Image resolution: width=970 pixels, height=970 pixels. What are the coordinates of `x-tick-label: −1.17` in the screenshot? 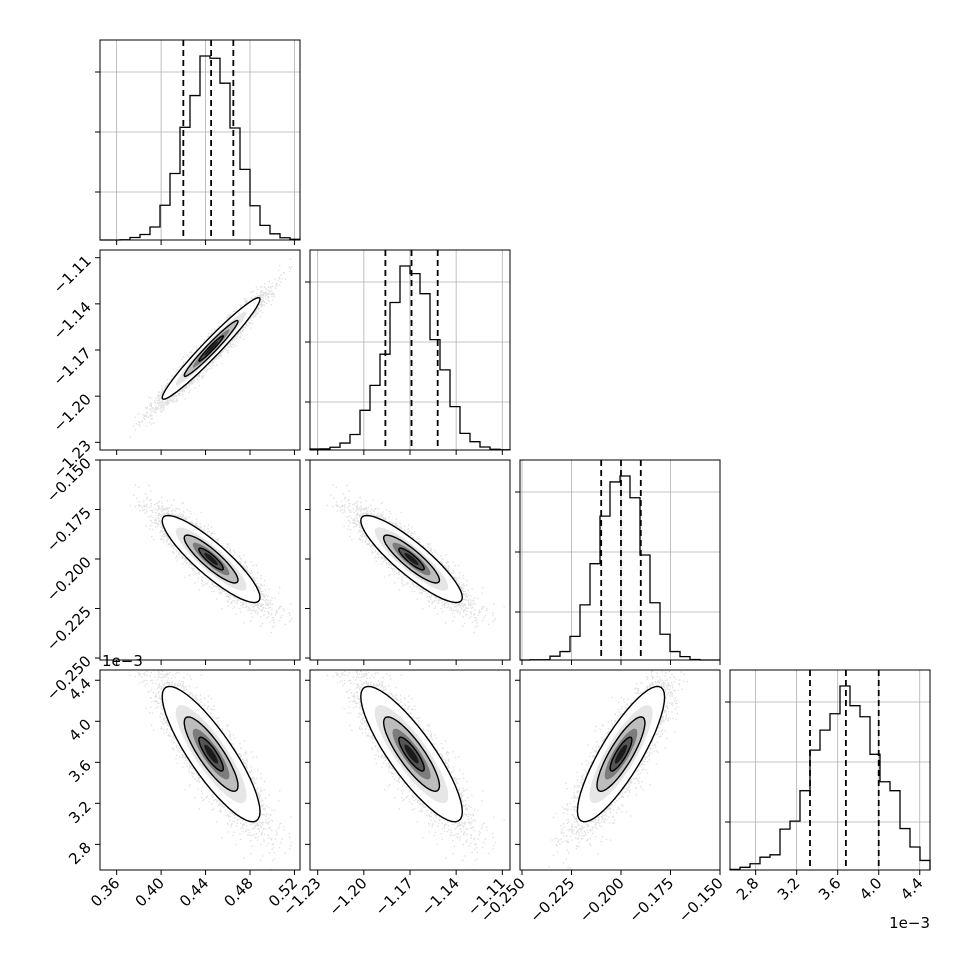 It's located at (394, 896).